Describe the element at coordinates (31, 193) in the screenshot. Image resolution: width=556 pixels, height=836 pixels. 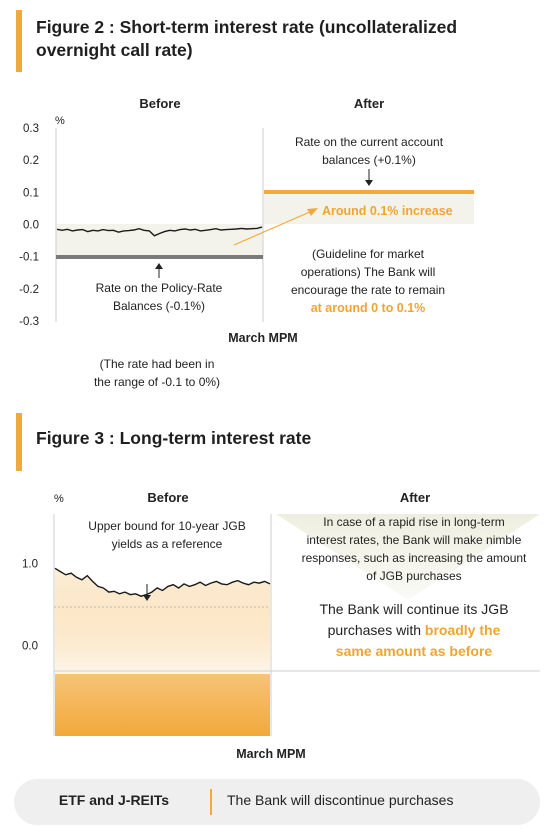
I see `figure2-y-tick-label: 0.1` at that location.